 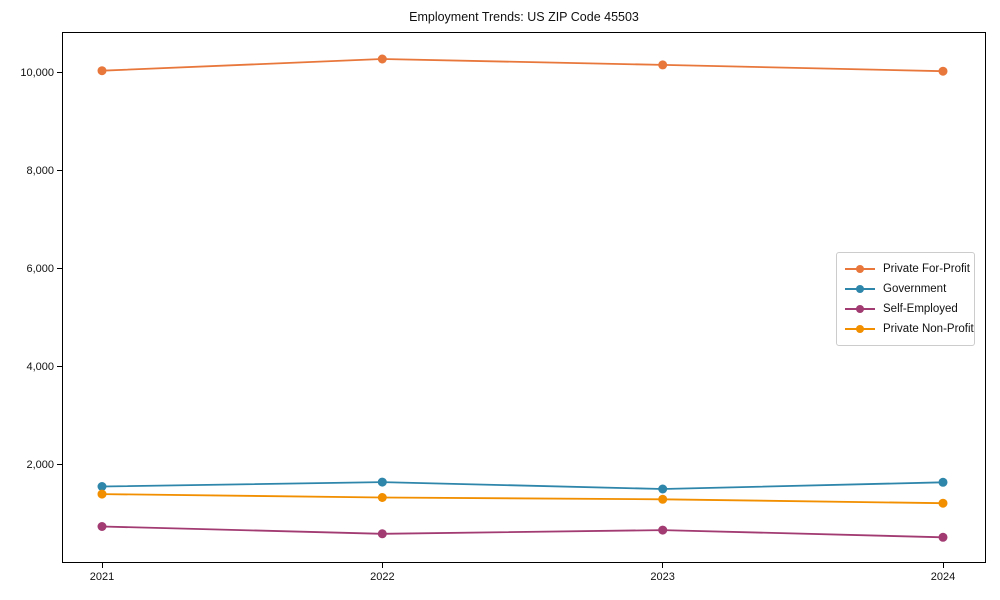 I want to click on series-self-employed, so click(x=522, y=532).